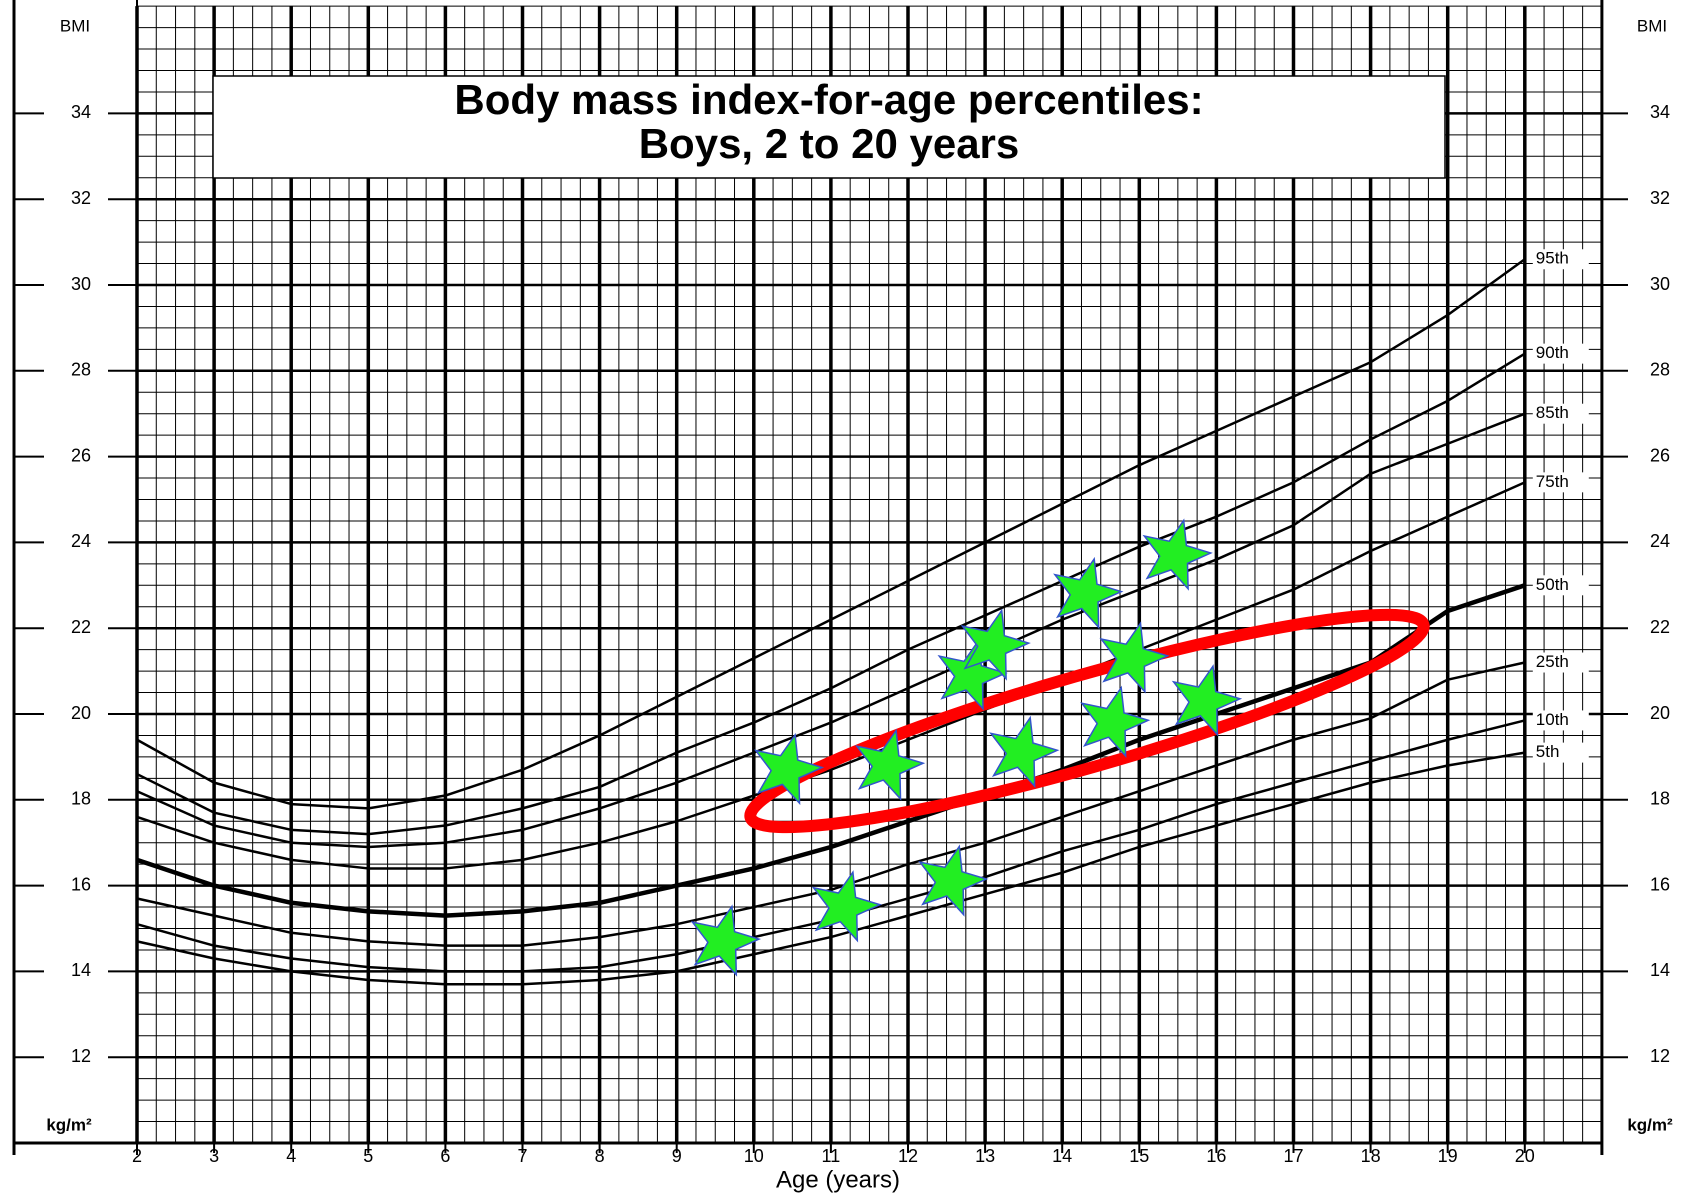  Describe the element at coordinates (754, 1156) in the screenshot. I see `x-tick-label: 10` at that location.